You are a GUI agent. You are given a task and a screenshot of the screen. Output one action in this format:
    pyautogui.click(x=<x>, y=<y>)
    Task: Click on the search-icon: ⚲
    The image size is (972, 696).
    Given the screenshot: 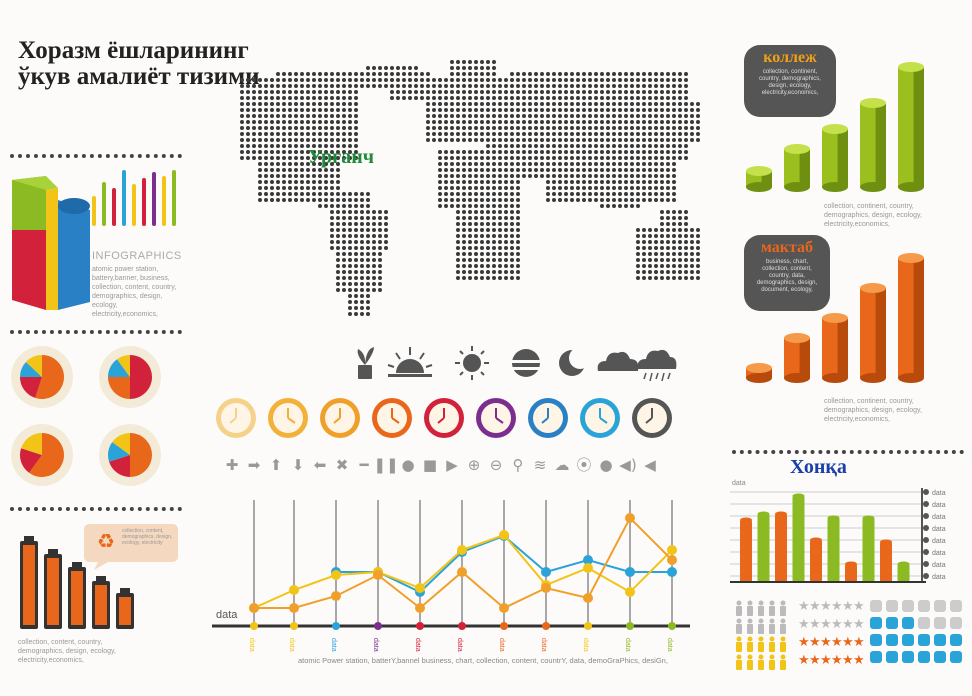 What is the action you would take?
    pyautogui.click(x=518, y=465)
    